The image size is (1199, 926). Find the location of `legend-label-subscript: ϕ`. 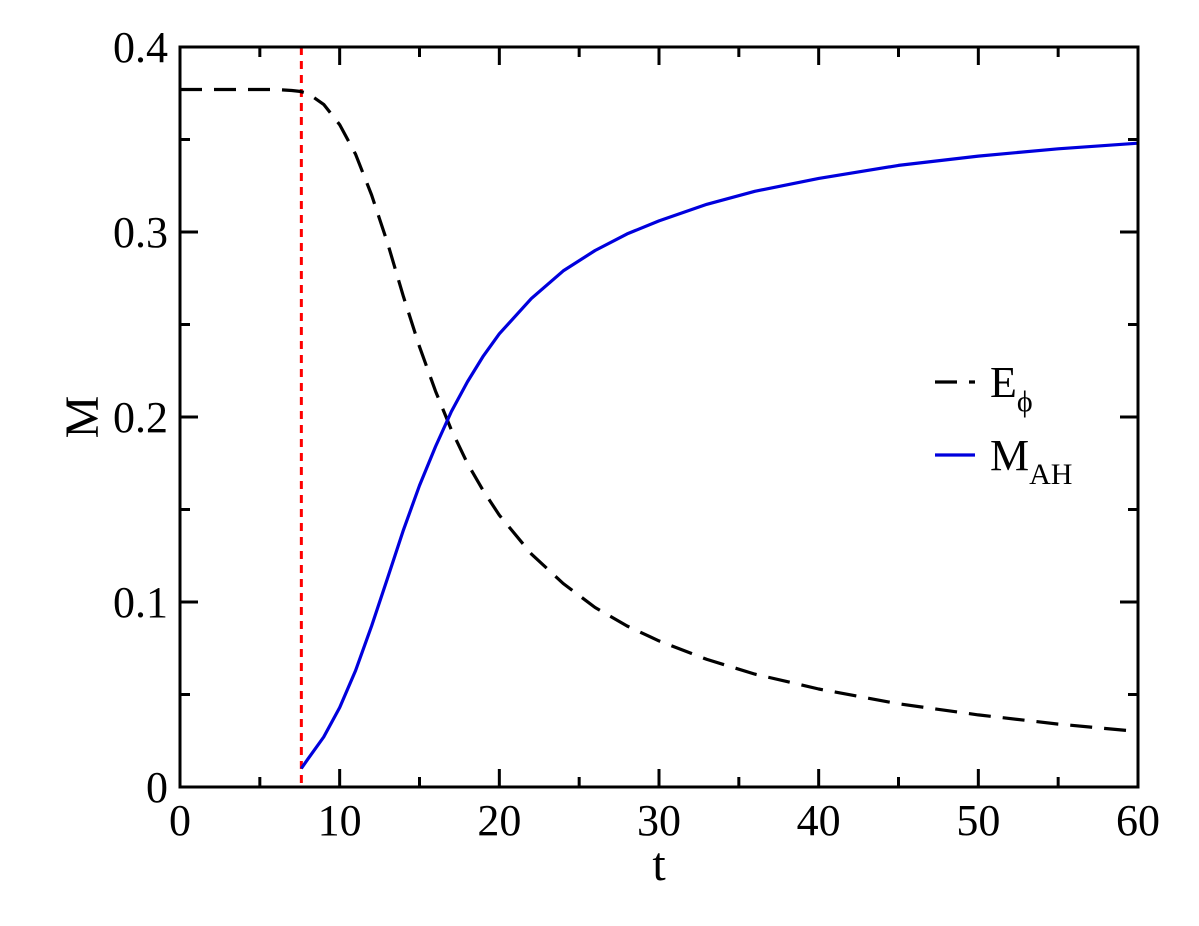

legend-label-subscript: ϕ is located at coordinates (1025, 401).